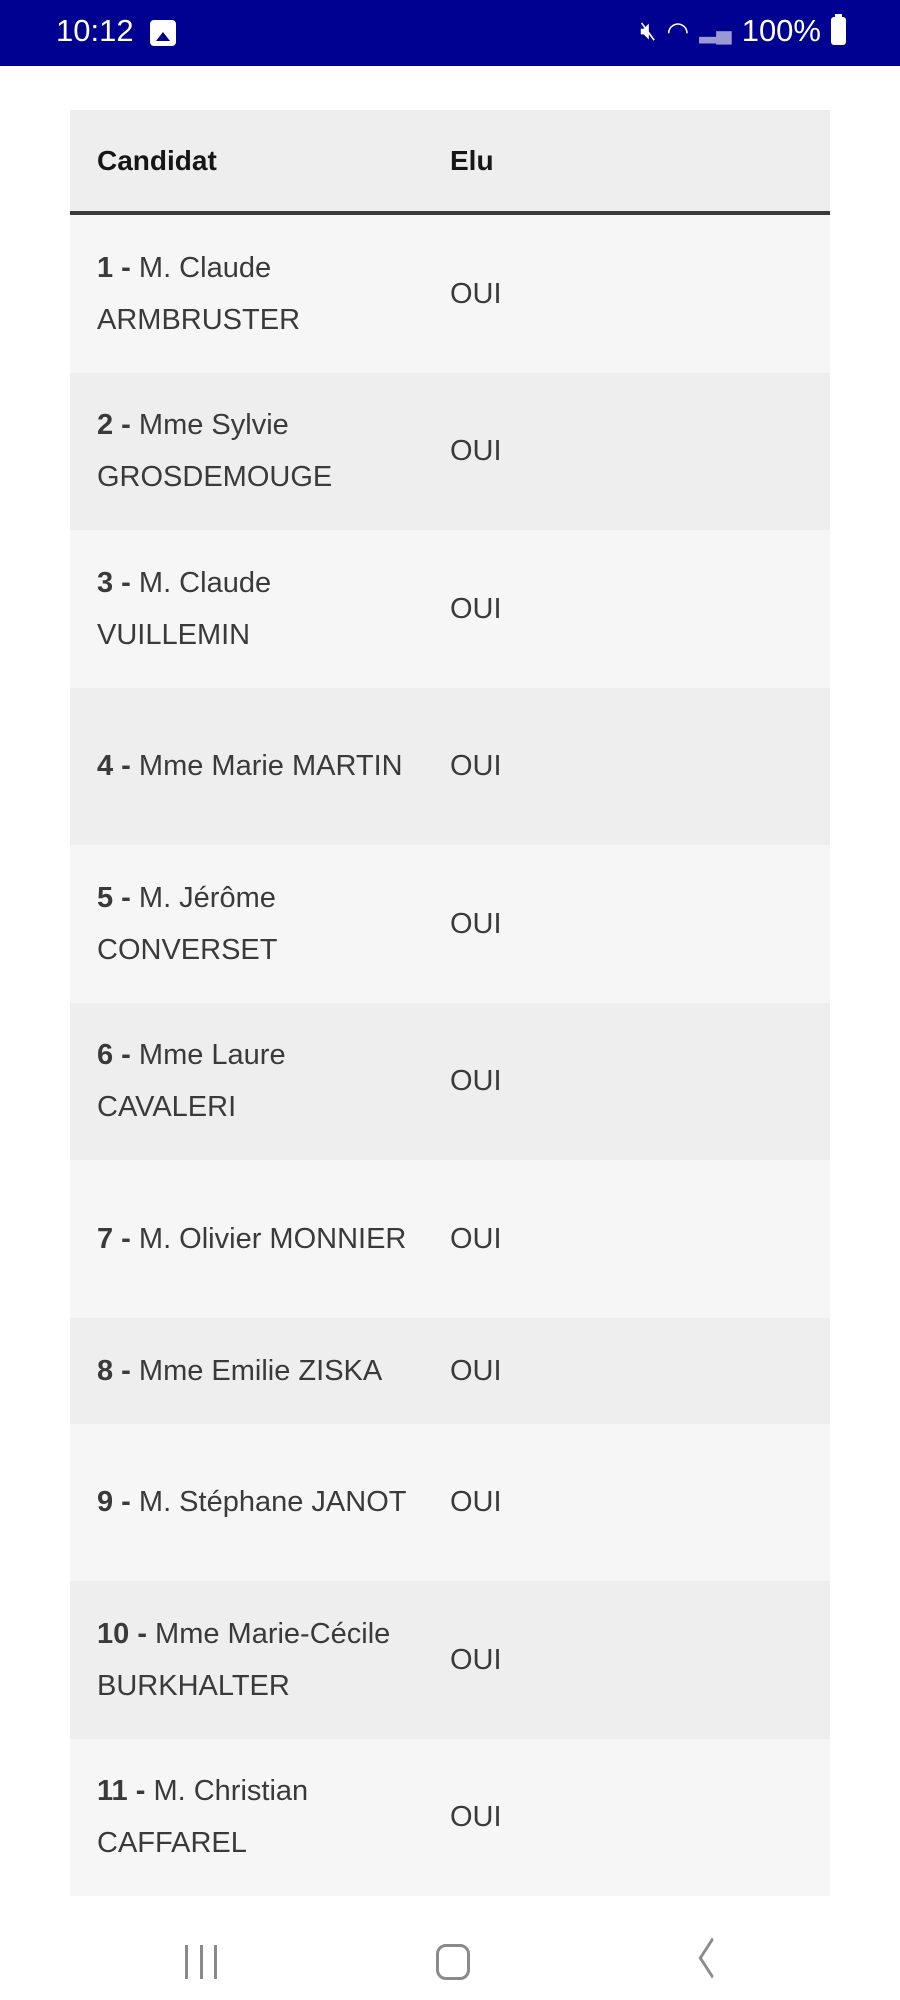 The width and height of the screenshot is (900, 2000). Describe the element at coordinates (678, 30) in the screenshot. I see `wifi-icon: ◠` at that location.